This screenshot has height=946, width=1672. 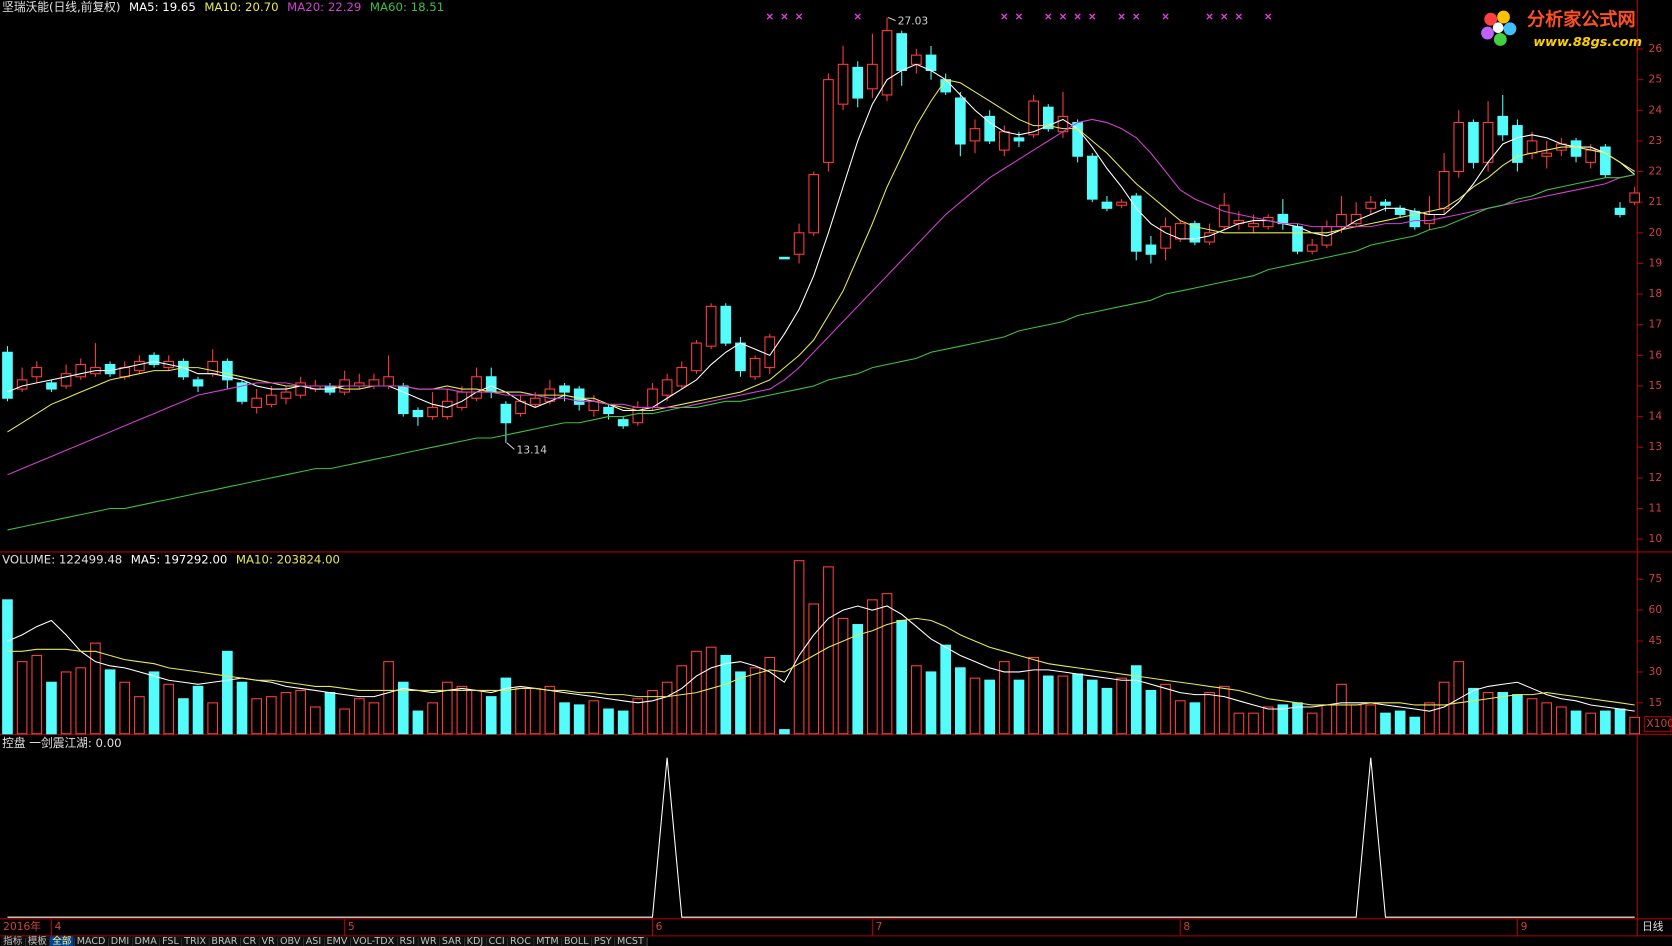 I want to click on tab: MCST, so click(x=630, y=941).